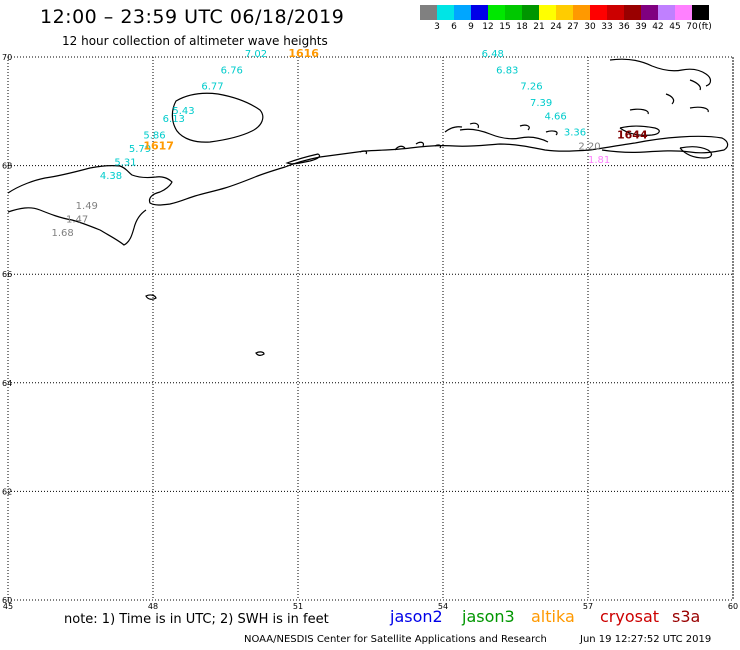 The width and height of the screenshot is (740, 650). Describe the element at coordinates (575, 133) in the screenshot. I see `swh-value: 3.36` at that location.